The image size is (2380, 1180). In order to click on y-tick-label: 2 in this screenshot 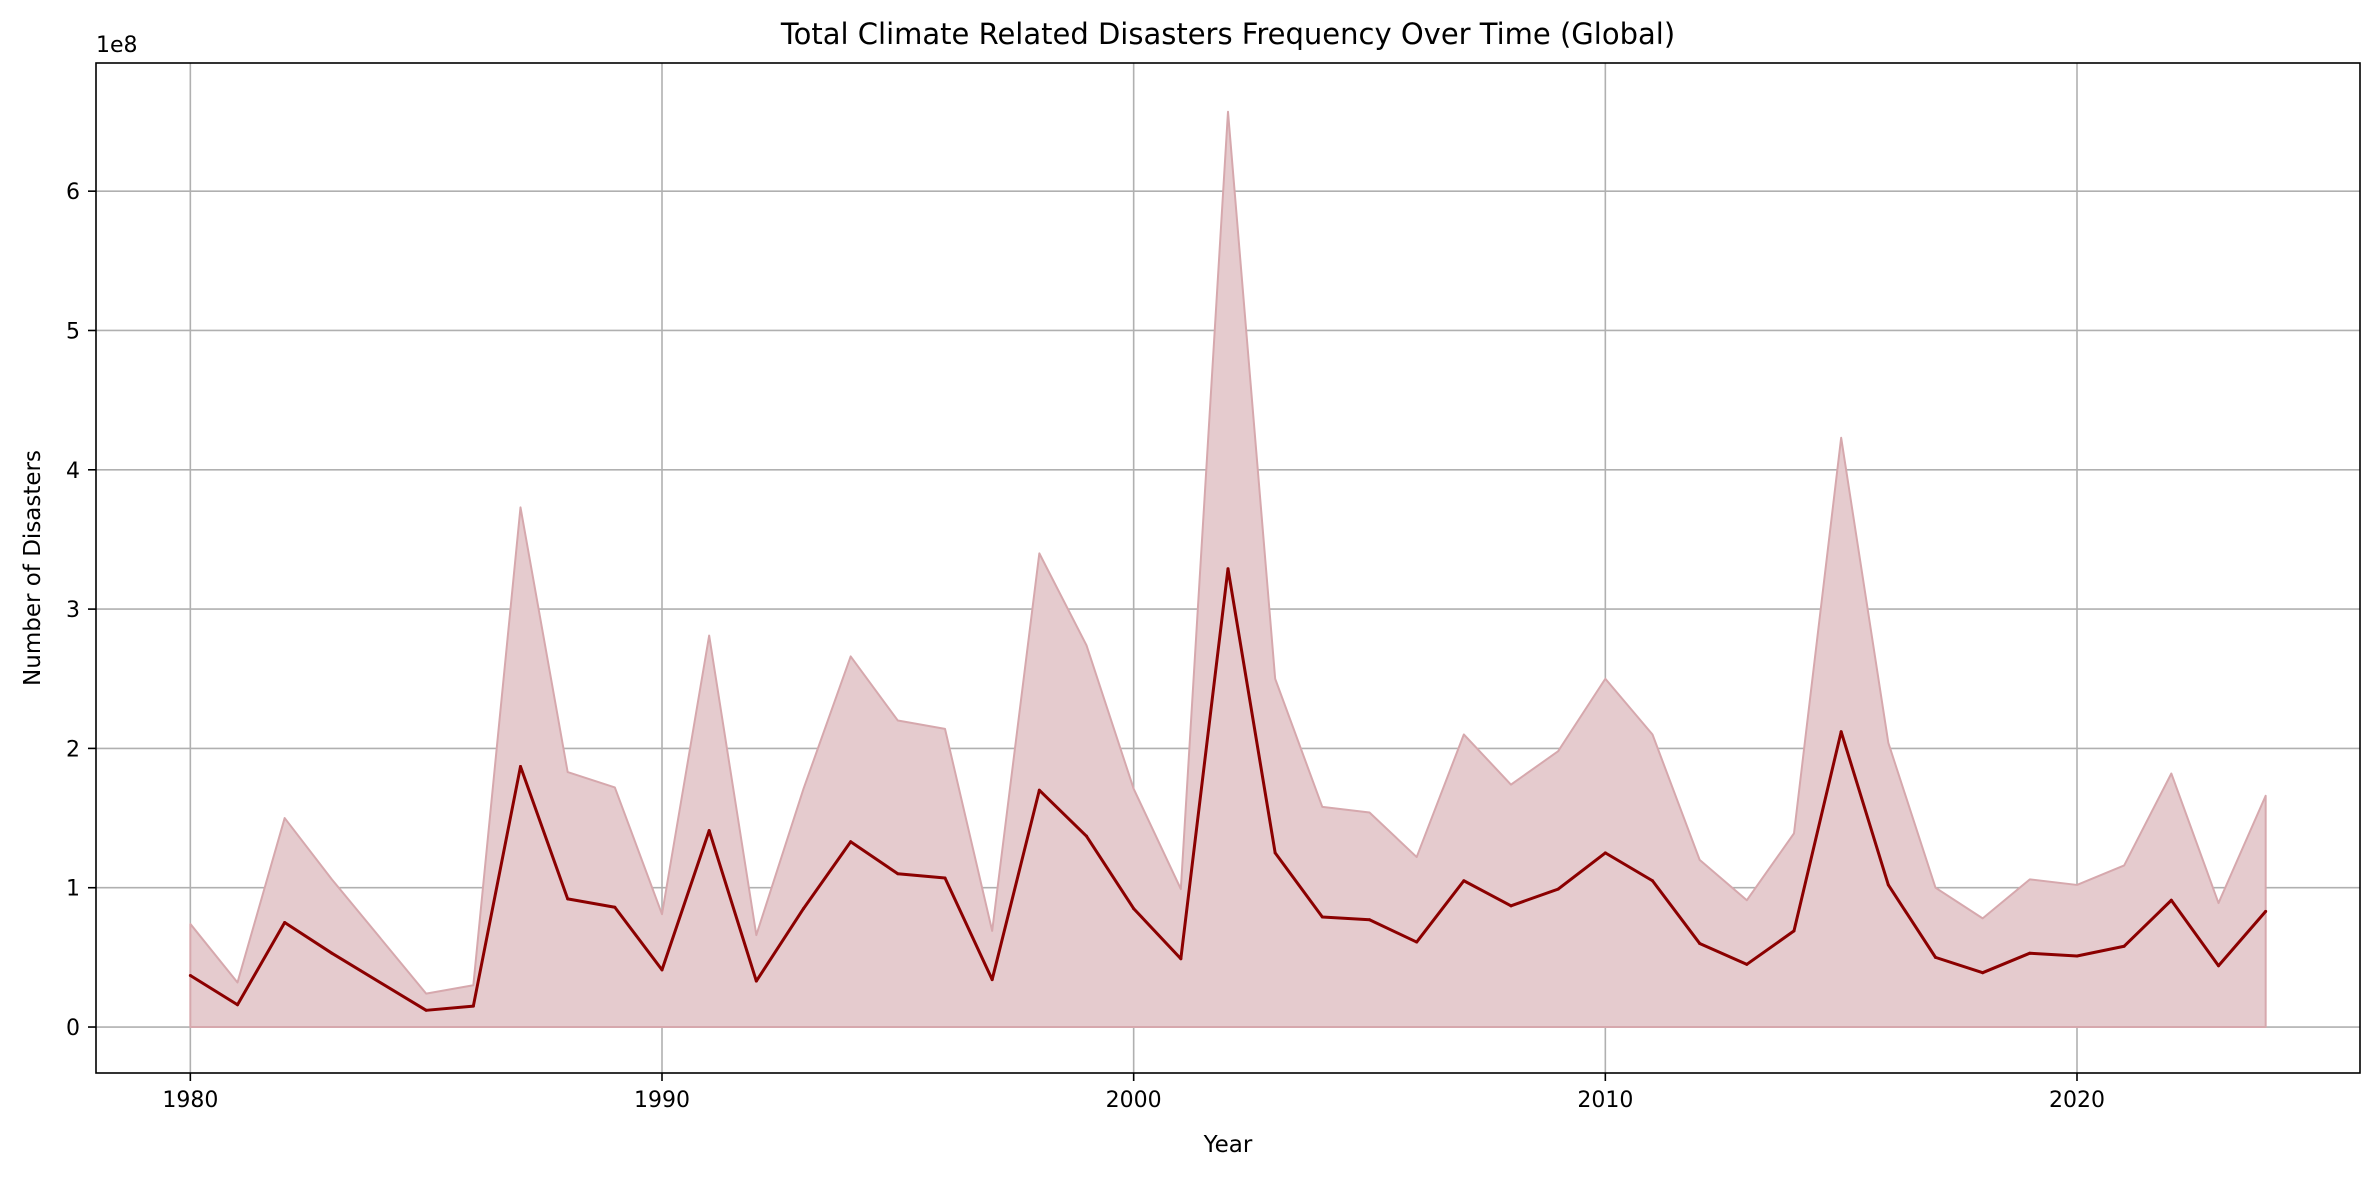, I will do `click(73, 749)`.